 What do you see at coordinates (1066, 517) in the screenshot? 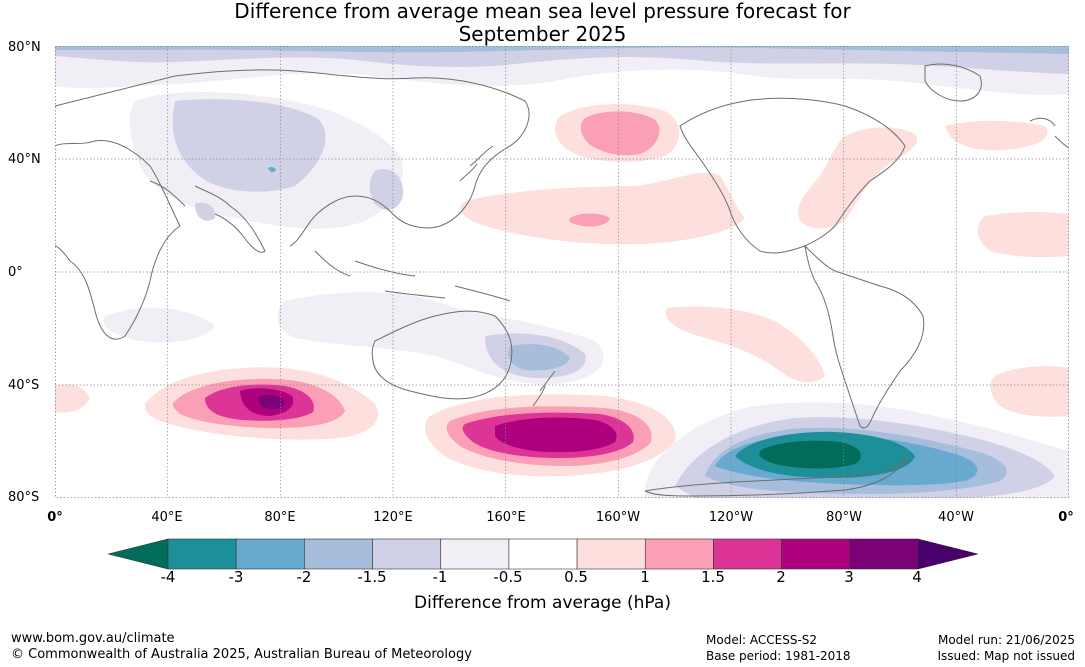
I see `lon-label-0-right: 0°` at bounding box center [1066, 517].